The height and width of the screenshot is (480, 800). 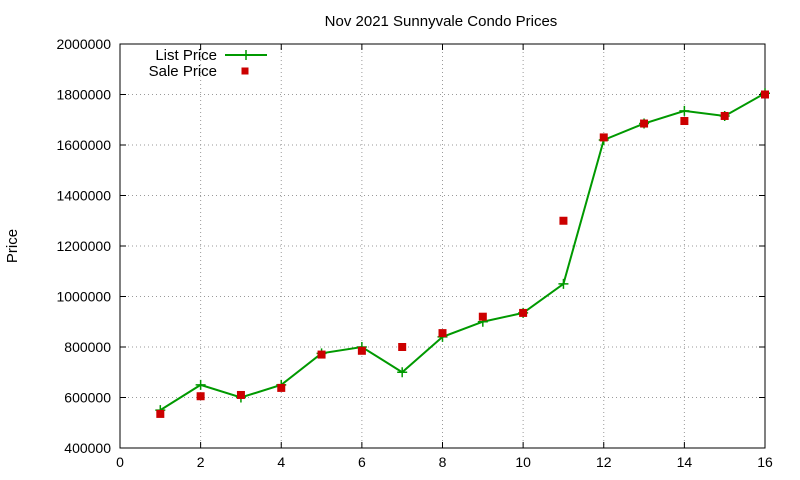 What do you see at coordinates (246, 55) in the screenshot?
I see `legend-marker-list-price` at bounding box center [246, 55].